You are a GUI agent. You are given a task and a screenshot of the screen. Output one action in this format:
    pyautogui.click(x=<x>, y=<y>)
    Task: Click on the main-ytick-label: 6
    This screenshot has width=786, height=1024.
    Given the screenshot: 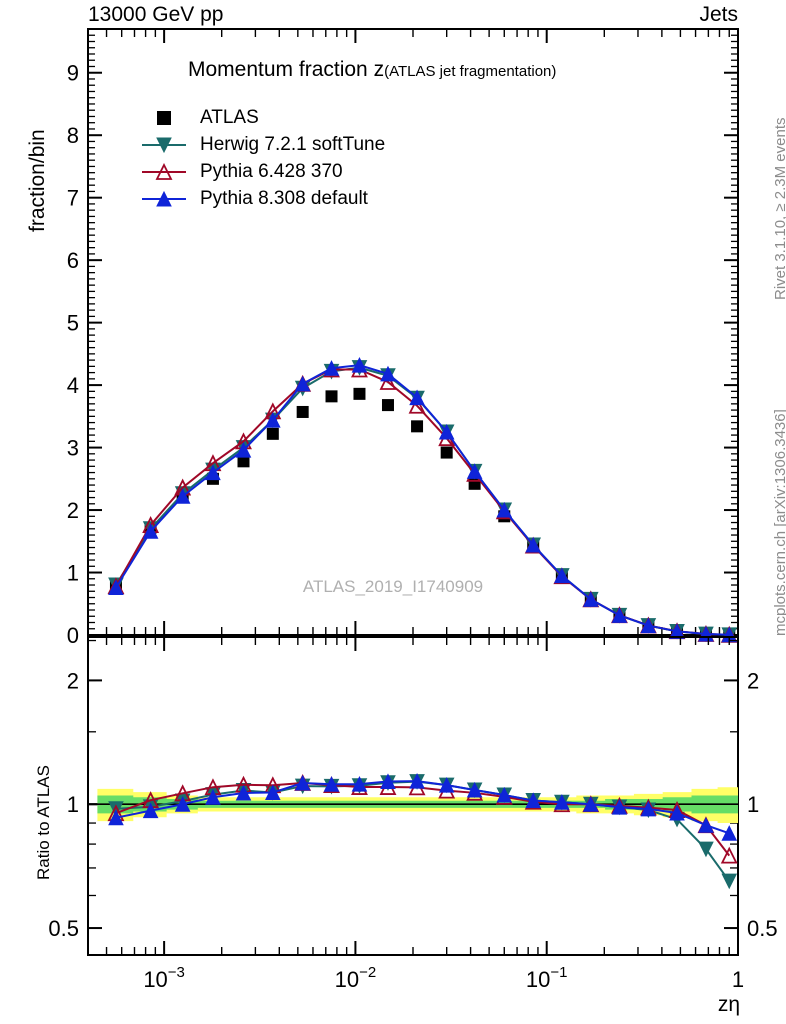 What is the action you would take?
    pyautogui.click(x=73, y=260)
    